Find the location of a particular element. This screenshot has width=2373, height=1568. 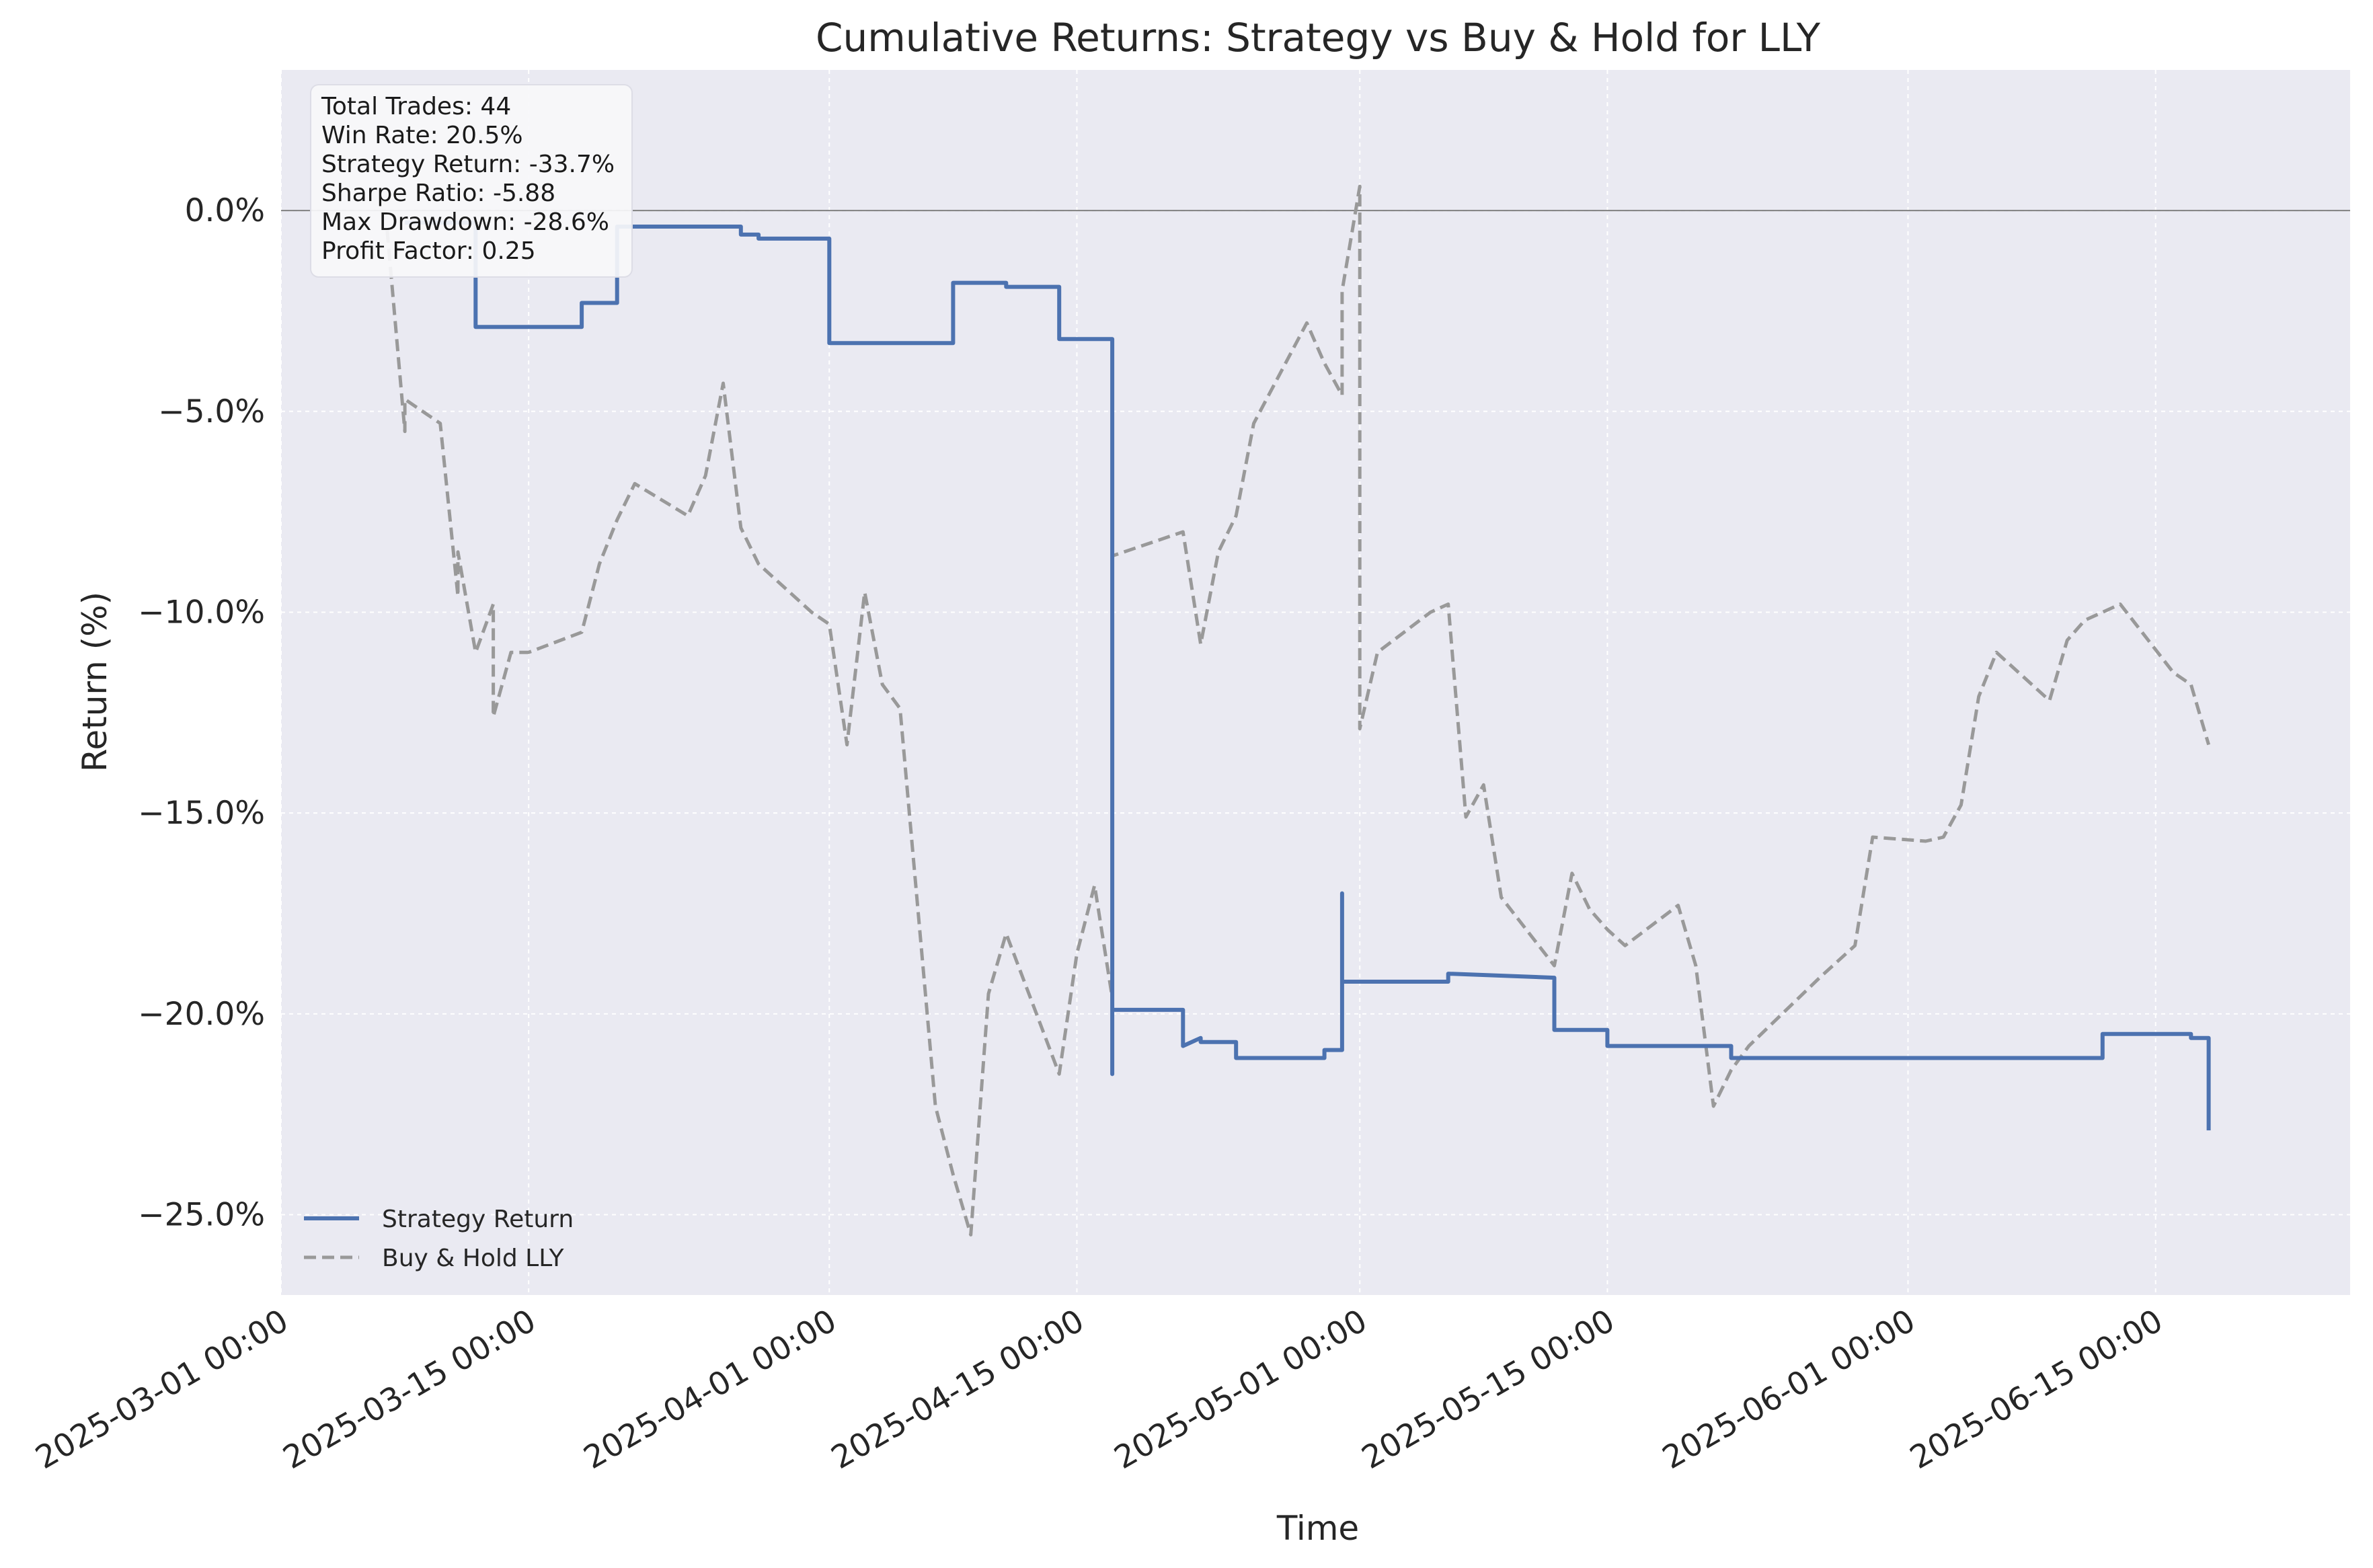

y-tick-label: −10.0% is located at coordinates (201, 612).